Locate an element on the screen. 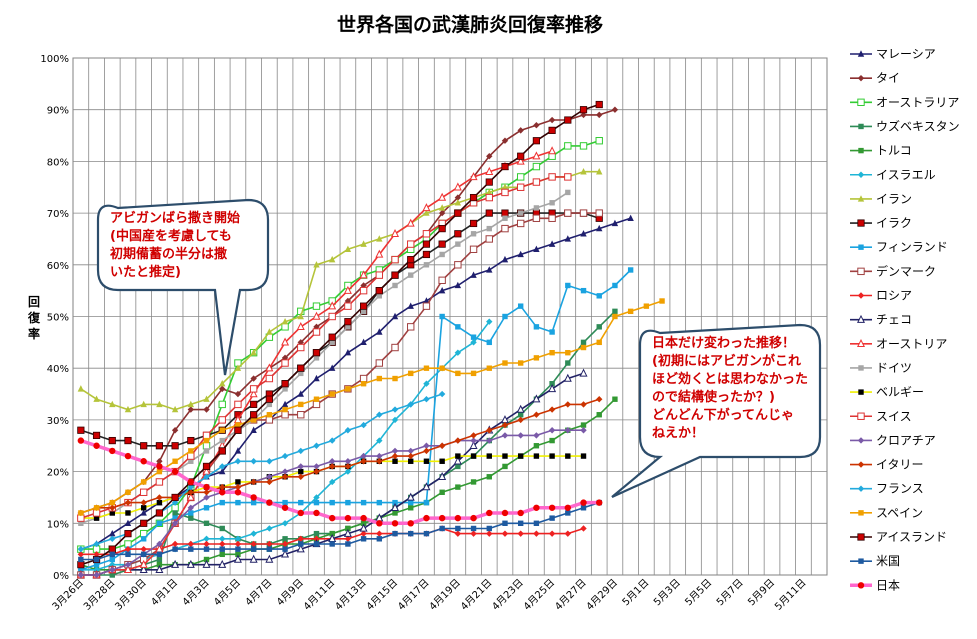 This screenshot has width=977, height=639. callout-line: (中国産を考慮しても is located at coordinates (171, 236).